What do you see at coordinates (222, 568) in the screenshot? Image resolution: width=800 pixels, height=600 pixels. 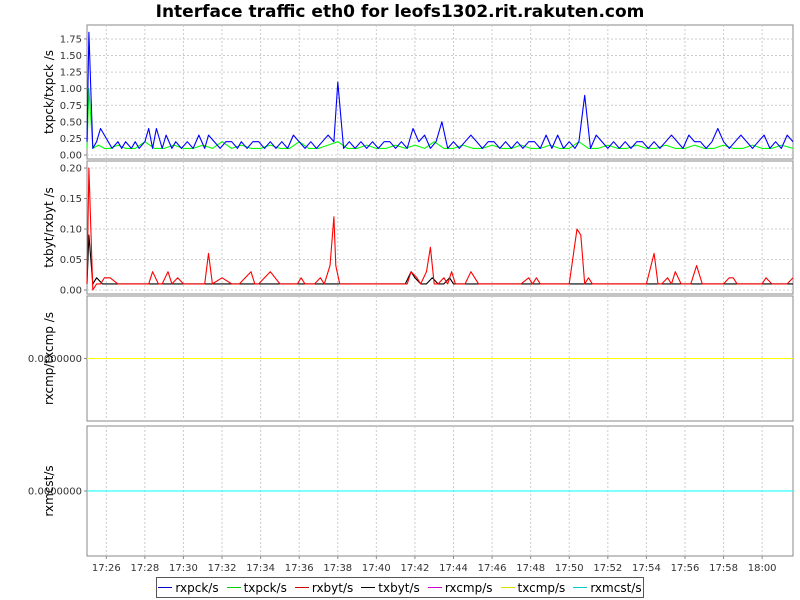 I see `x-tick-label: 17:32` at bounding box center [222, 568].